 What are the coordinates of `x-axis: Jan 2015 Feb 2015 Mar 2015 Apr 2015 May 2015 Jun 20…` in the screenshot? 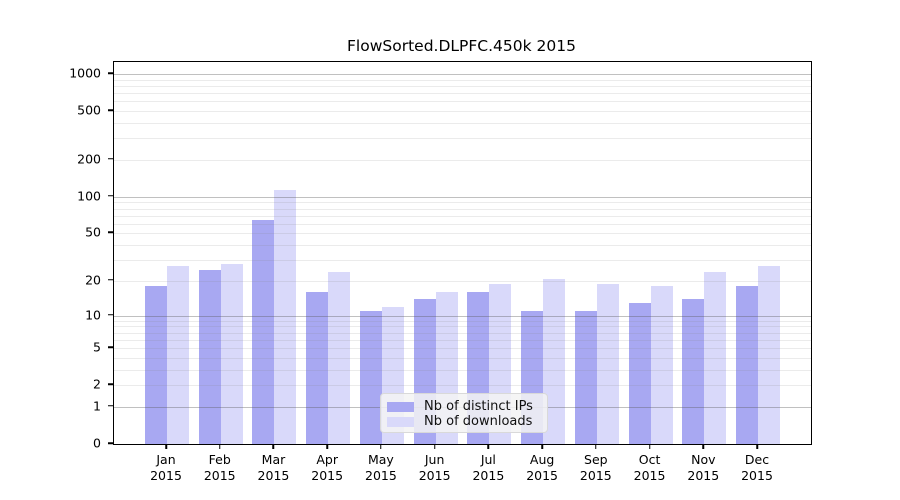 It's located at (461, 471).